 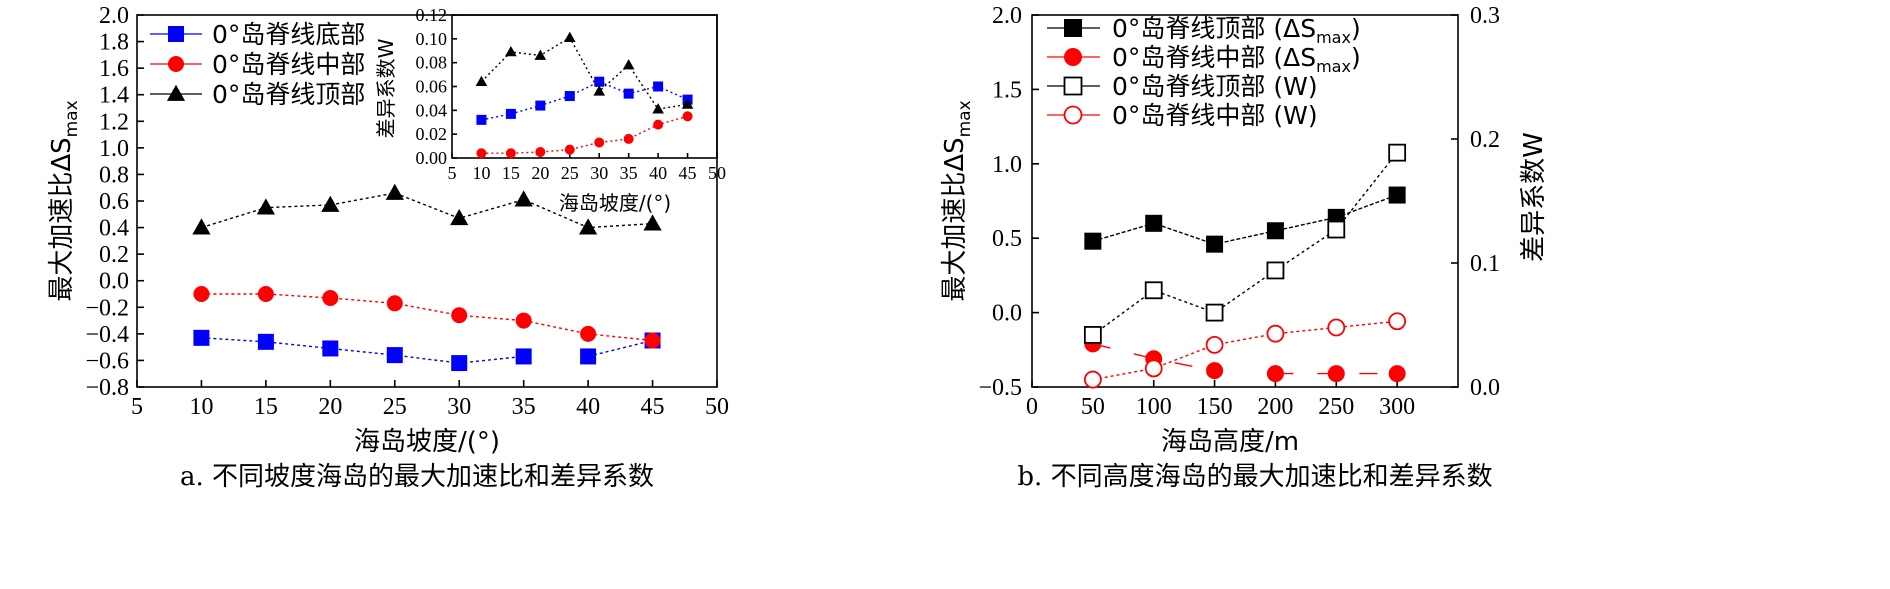 What do you see at coordinates (717, 173) in the screenshot?
I see `inset-x-tick-label: 50` at bounding box center [717, 173].